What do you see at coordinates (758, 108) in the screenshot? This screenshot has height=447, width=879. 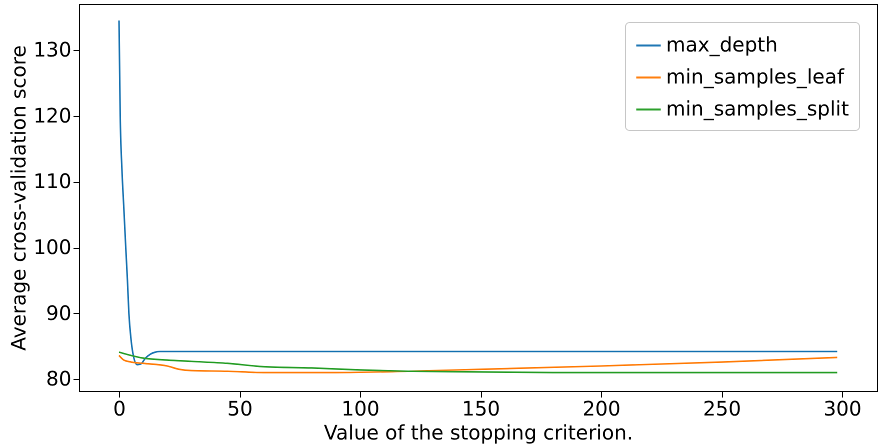 I see `legend-label: min_samples_split` at bounding box center [758, 108].